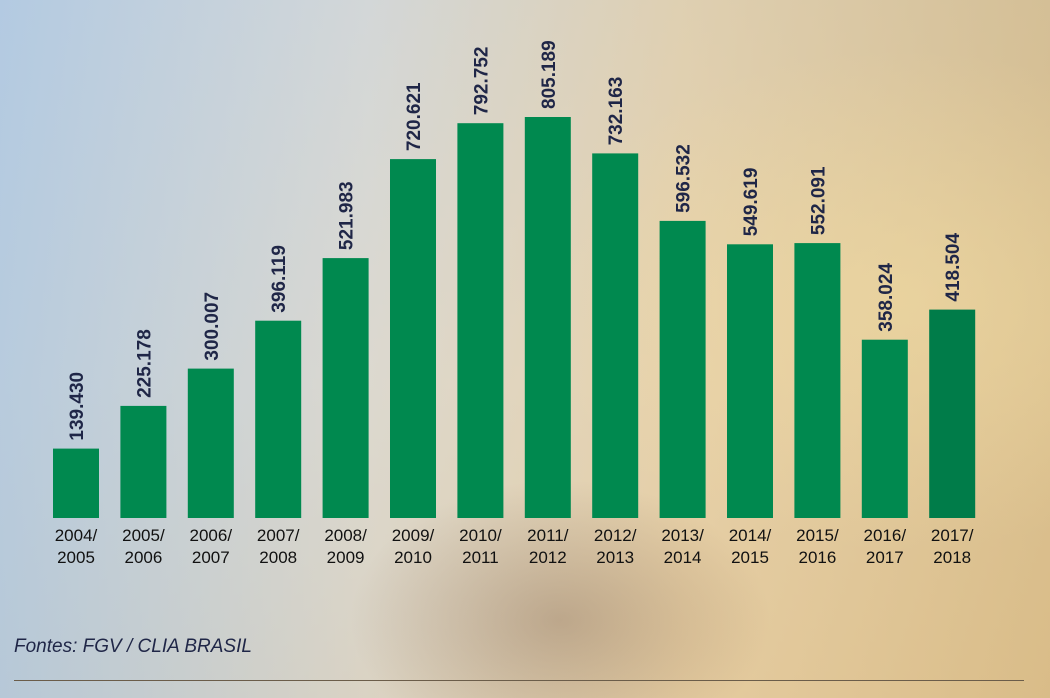 This screenshot has height=698, width=1050. Describe the element at coordinates (211, 546) in the screenshot. I see `x-tick-label: 2006/2007` at that location.